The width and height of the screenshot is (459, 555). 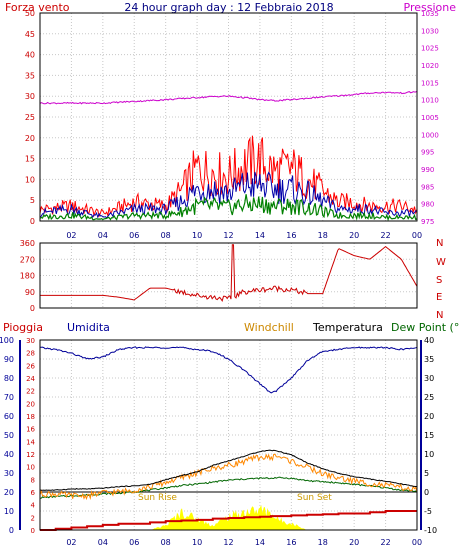 What do you see at coordinates (430, 118) in the screenshot?
I see `pressure-tick-label: 1005` at bounding box center [430, 118].